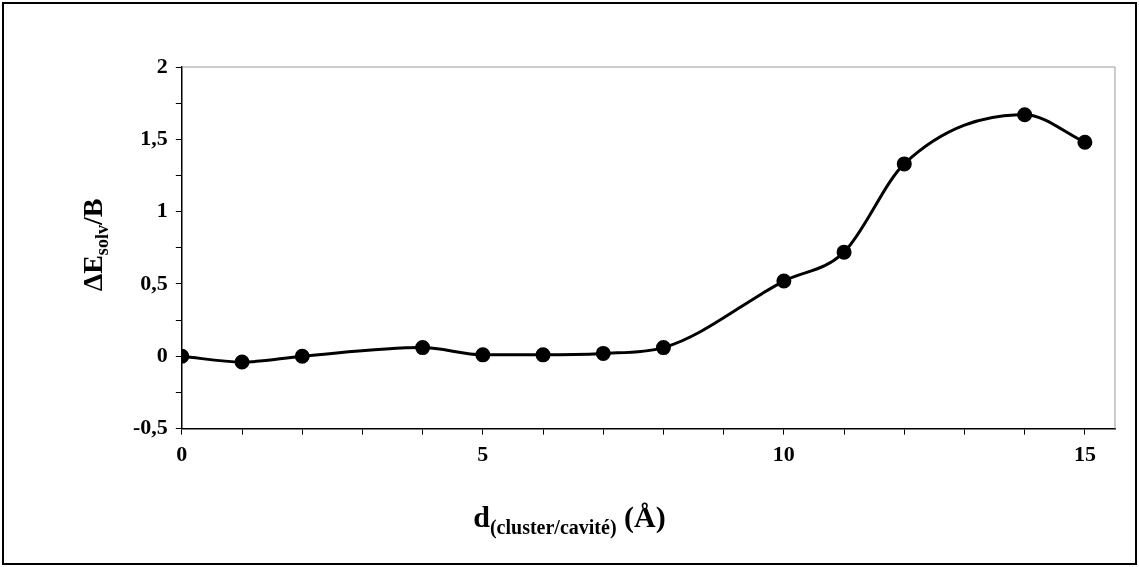 The width and height of the screenshot is (1139, 567). What do you see at coordinates (154, 138) in the screenshot?
I see `y-tick-label: 1,5` at bounding box center [154, 138].